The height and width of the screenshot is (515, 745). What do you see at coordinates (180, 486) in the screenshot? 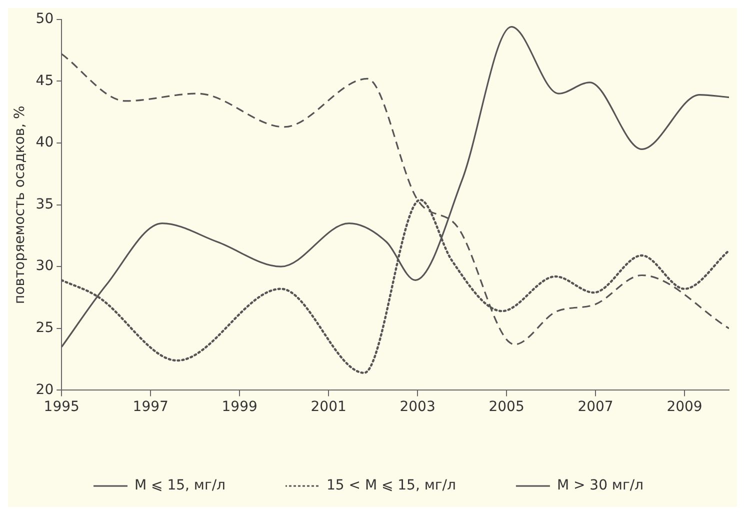
I see `legend-label: M ⩽ 15, мг/л` at bounding box center [180, 486].